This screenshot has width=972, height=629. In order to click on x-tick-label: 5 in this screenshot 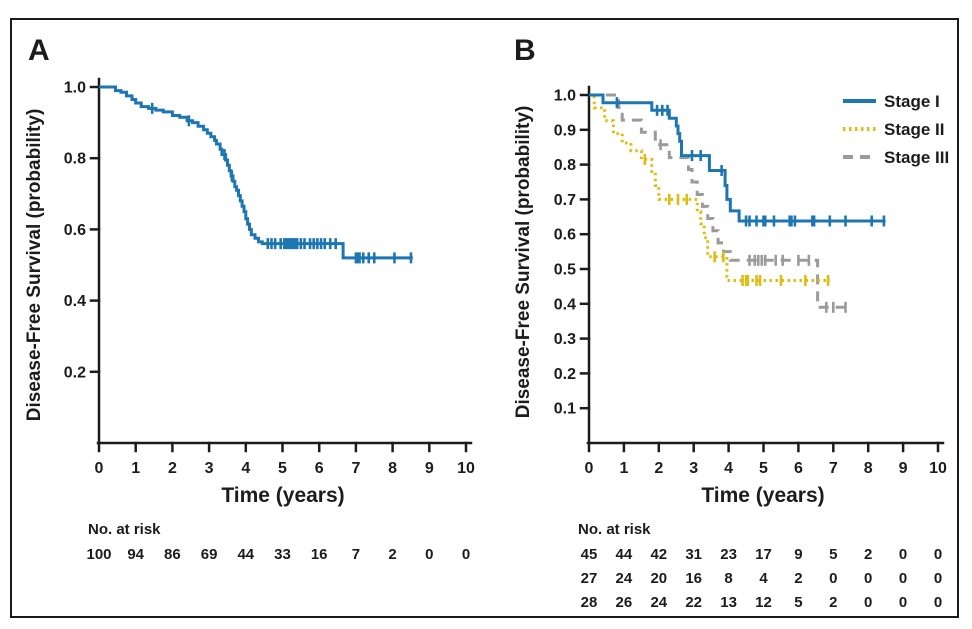, I will do `click(763, 468)`.